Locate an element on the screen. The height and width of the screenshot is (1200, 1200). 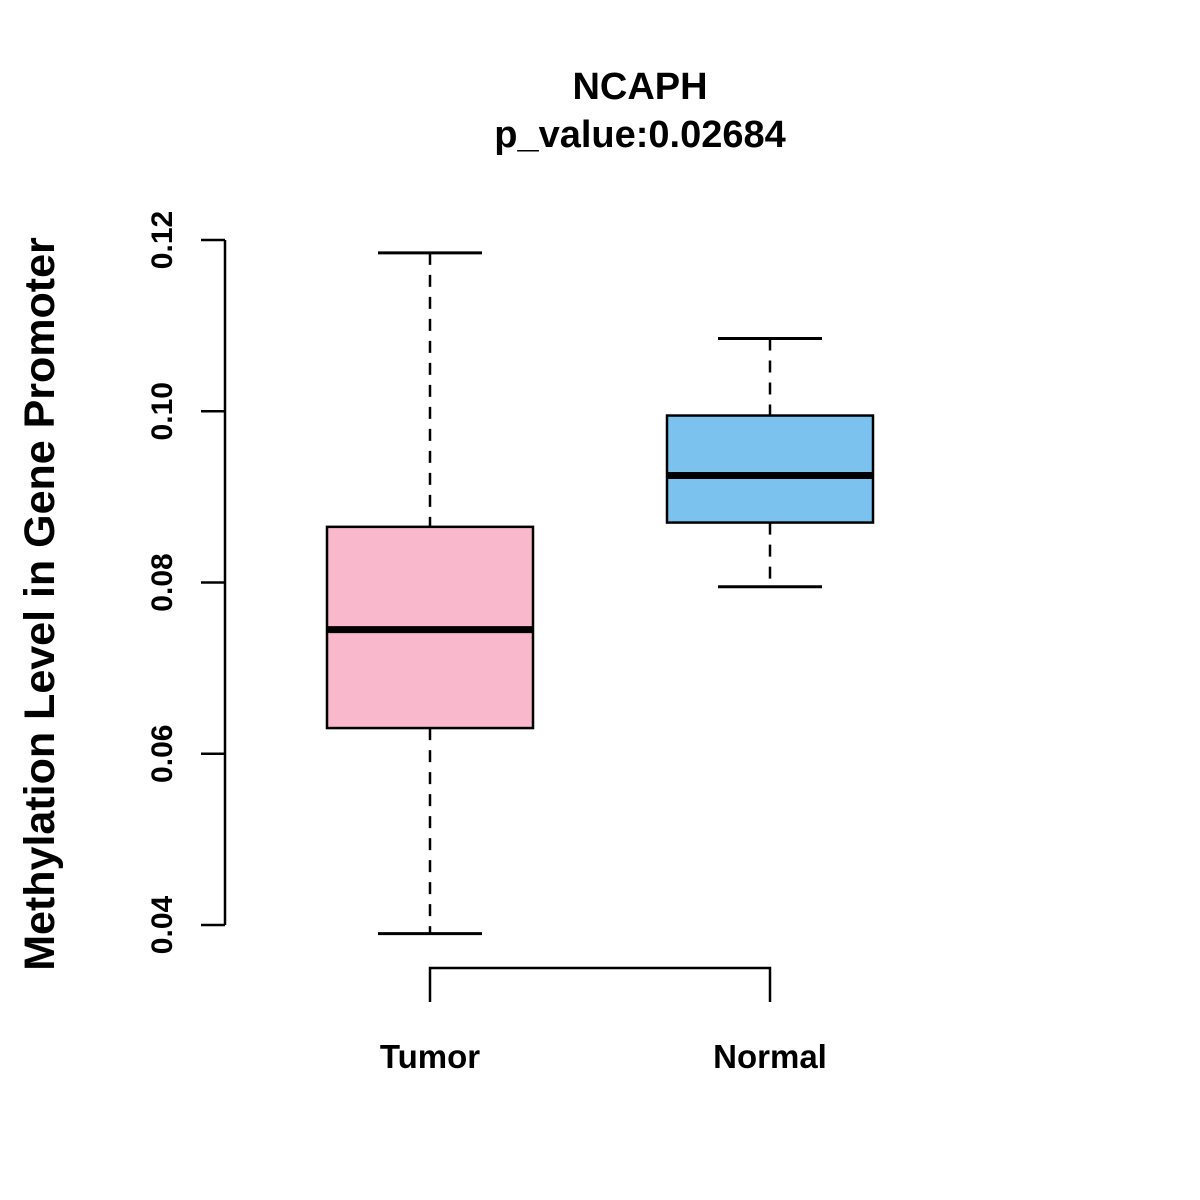
y-tick-label: 0.10 is located at coordinates (162, 411).